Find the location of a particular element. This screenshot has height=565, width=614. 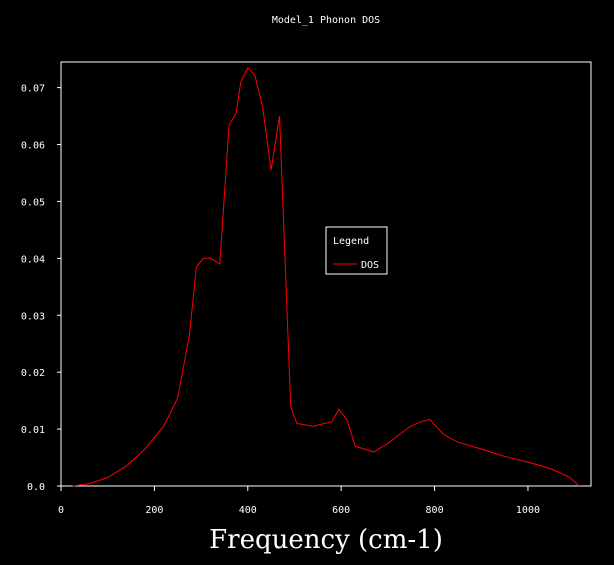

y-tick-label: 0.05 is located at coordinates (33, 202).